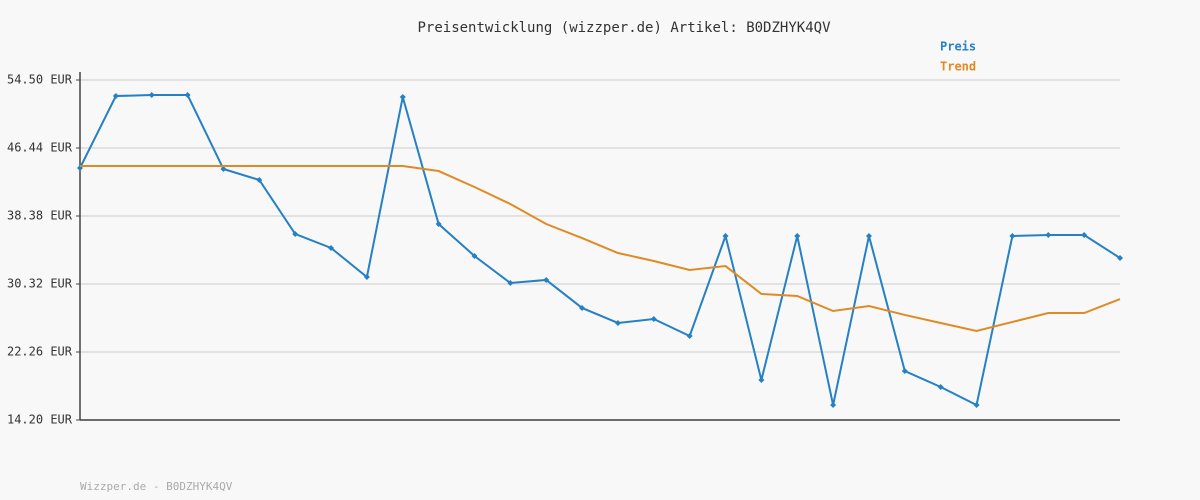 Image resolution: width=1200 pixels, height=500 pixels. What do you see at coordinates (40, 80) in the screenshot?
I see `y-tick-label: 54.50 EUR` at bounding box center [40, 80].